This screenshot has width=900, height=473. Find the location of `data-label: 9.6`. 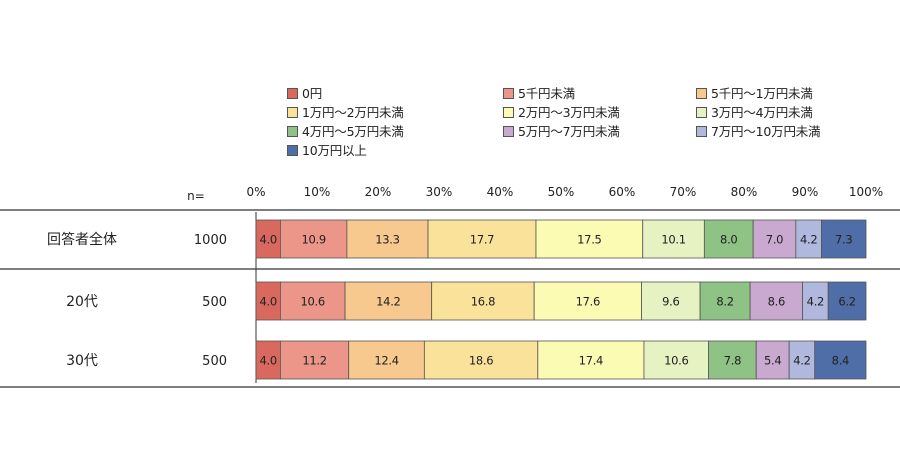

data-label: 9.6 is located at coordinates (670, 302).